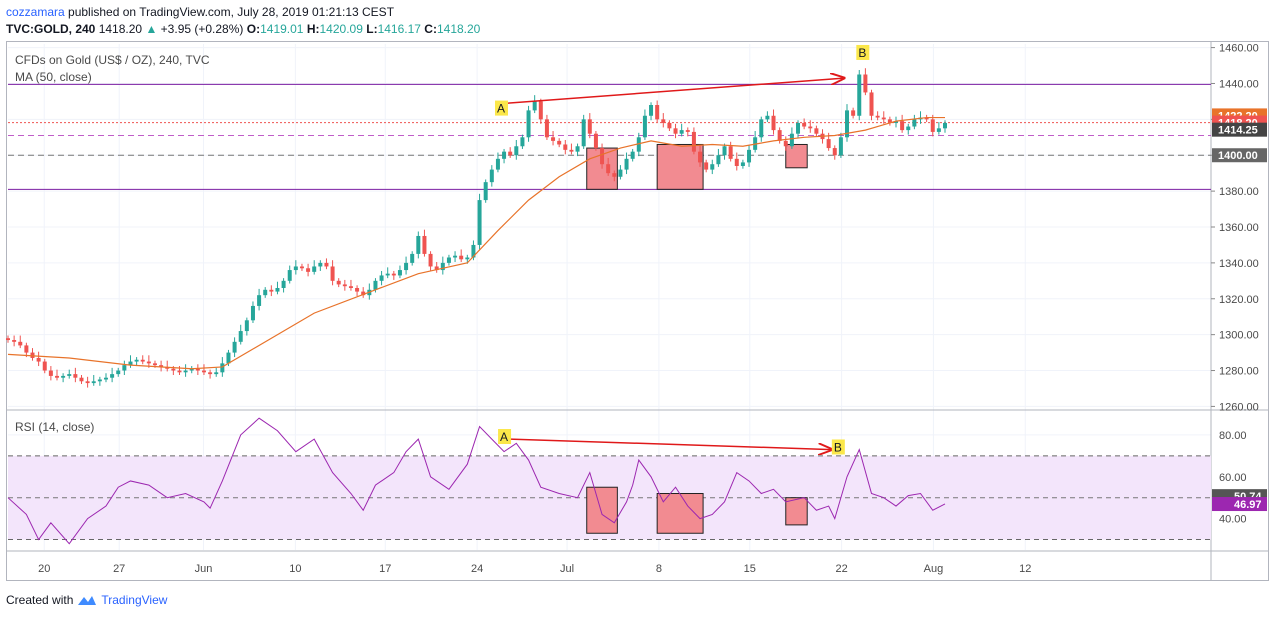 The width and height of the screenshot is (1274, 618). Describe the element at coordinates (567, 569) in the screenshot. I see `time-axis-tick: Jul` at that location.